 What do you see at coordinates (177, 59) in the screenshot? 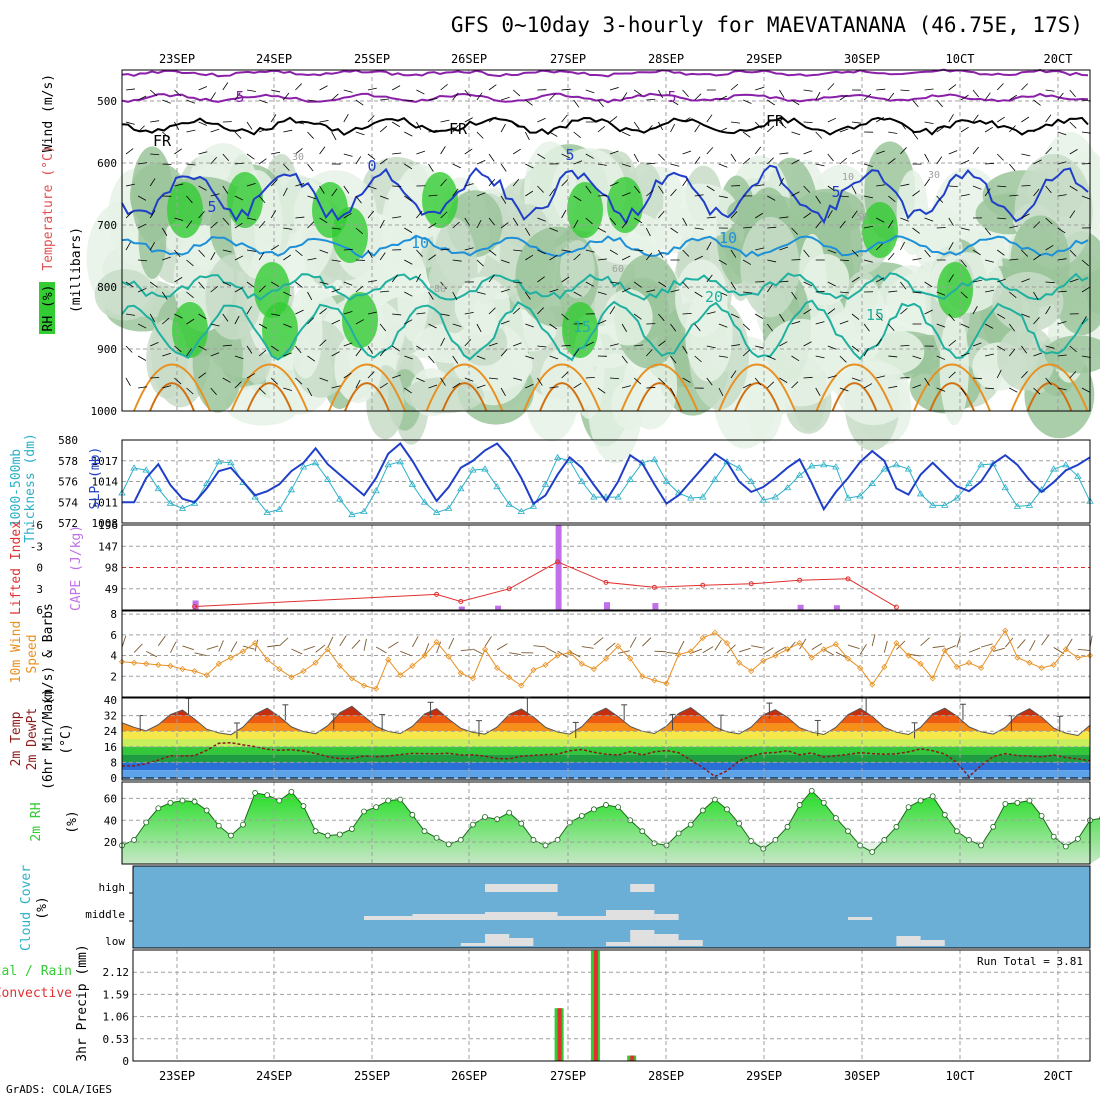
I see `date-label-top: 23SEP` at bounding box center [177, 59].